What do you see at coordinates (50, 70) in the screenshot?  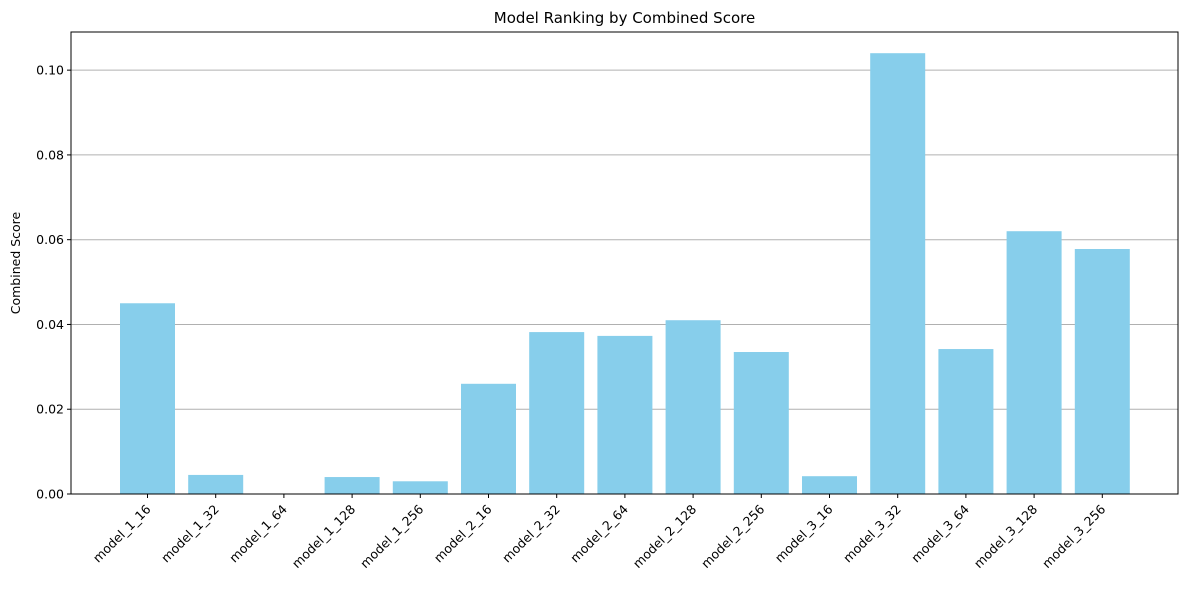 I see `y-tick-label: 0.10` at bounding box center [50, 70].